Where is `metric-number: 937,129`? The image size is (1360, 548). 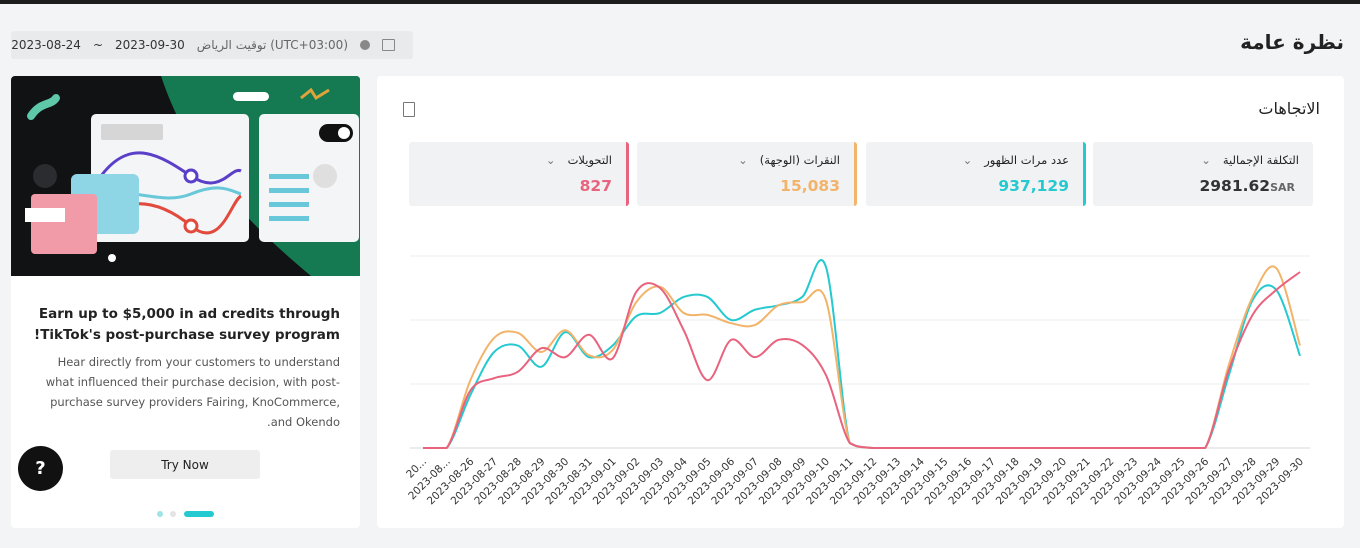
metric-number: 937,129 is located at coordinates (1033, 186).